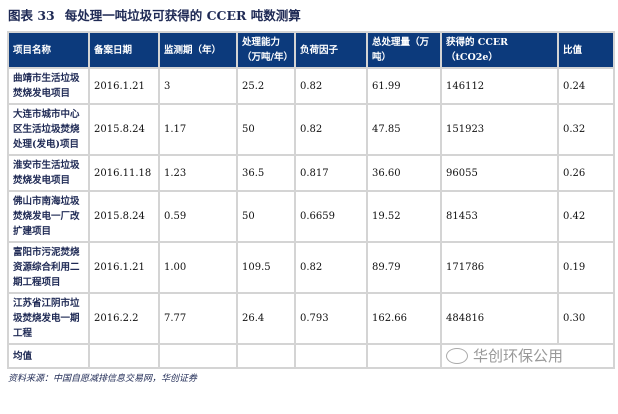 The height and width of the screenshot is (414, 618). What do you see at coordinates (48, 356) in the screenshot?
I see `project-name-cell: 均值` at bounding box center [48, 356].